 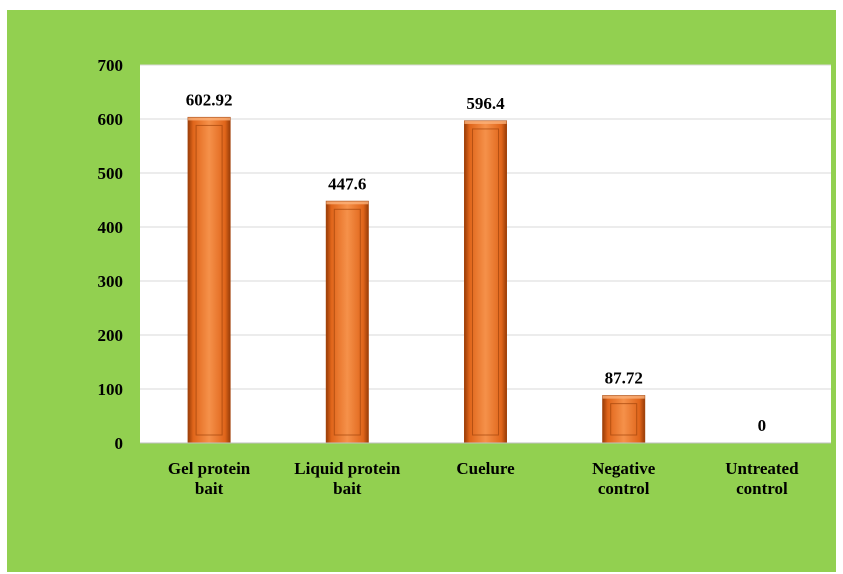 I want to click on y-tick-label: 300, so click(x=111, y=281).